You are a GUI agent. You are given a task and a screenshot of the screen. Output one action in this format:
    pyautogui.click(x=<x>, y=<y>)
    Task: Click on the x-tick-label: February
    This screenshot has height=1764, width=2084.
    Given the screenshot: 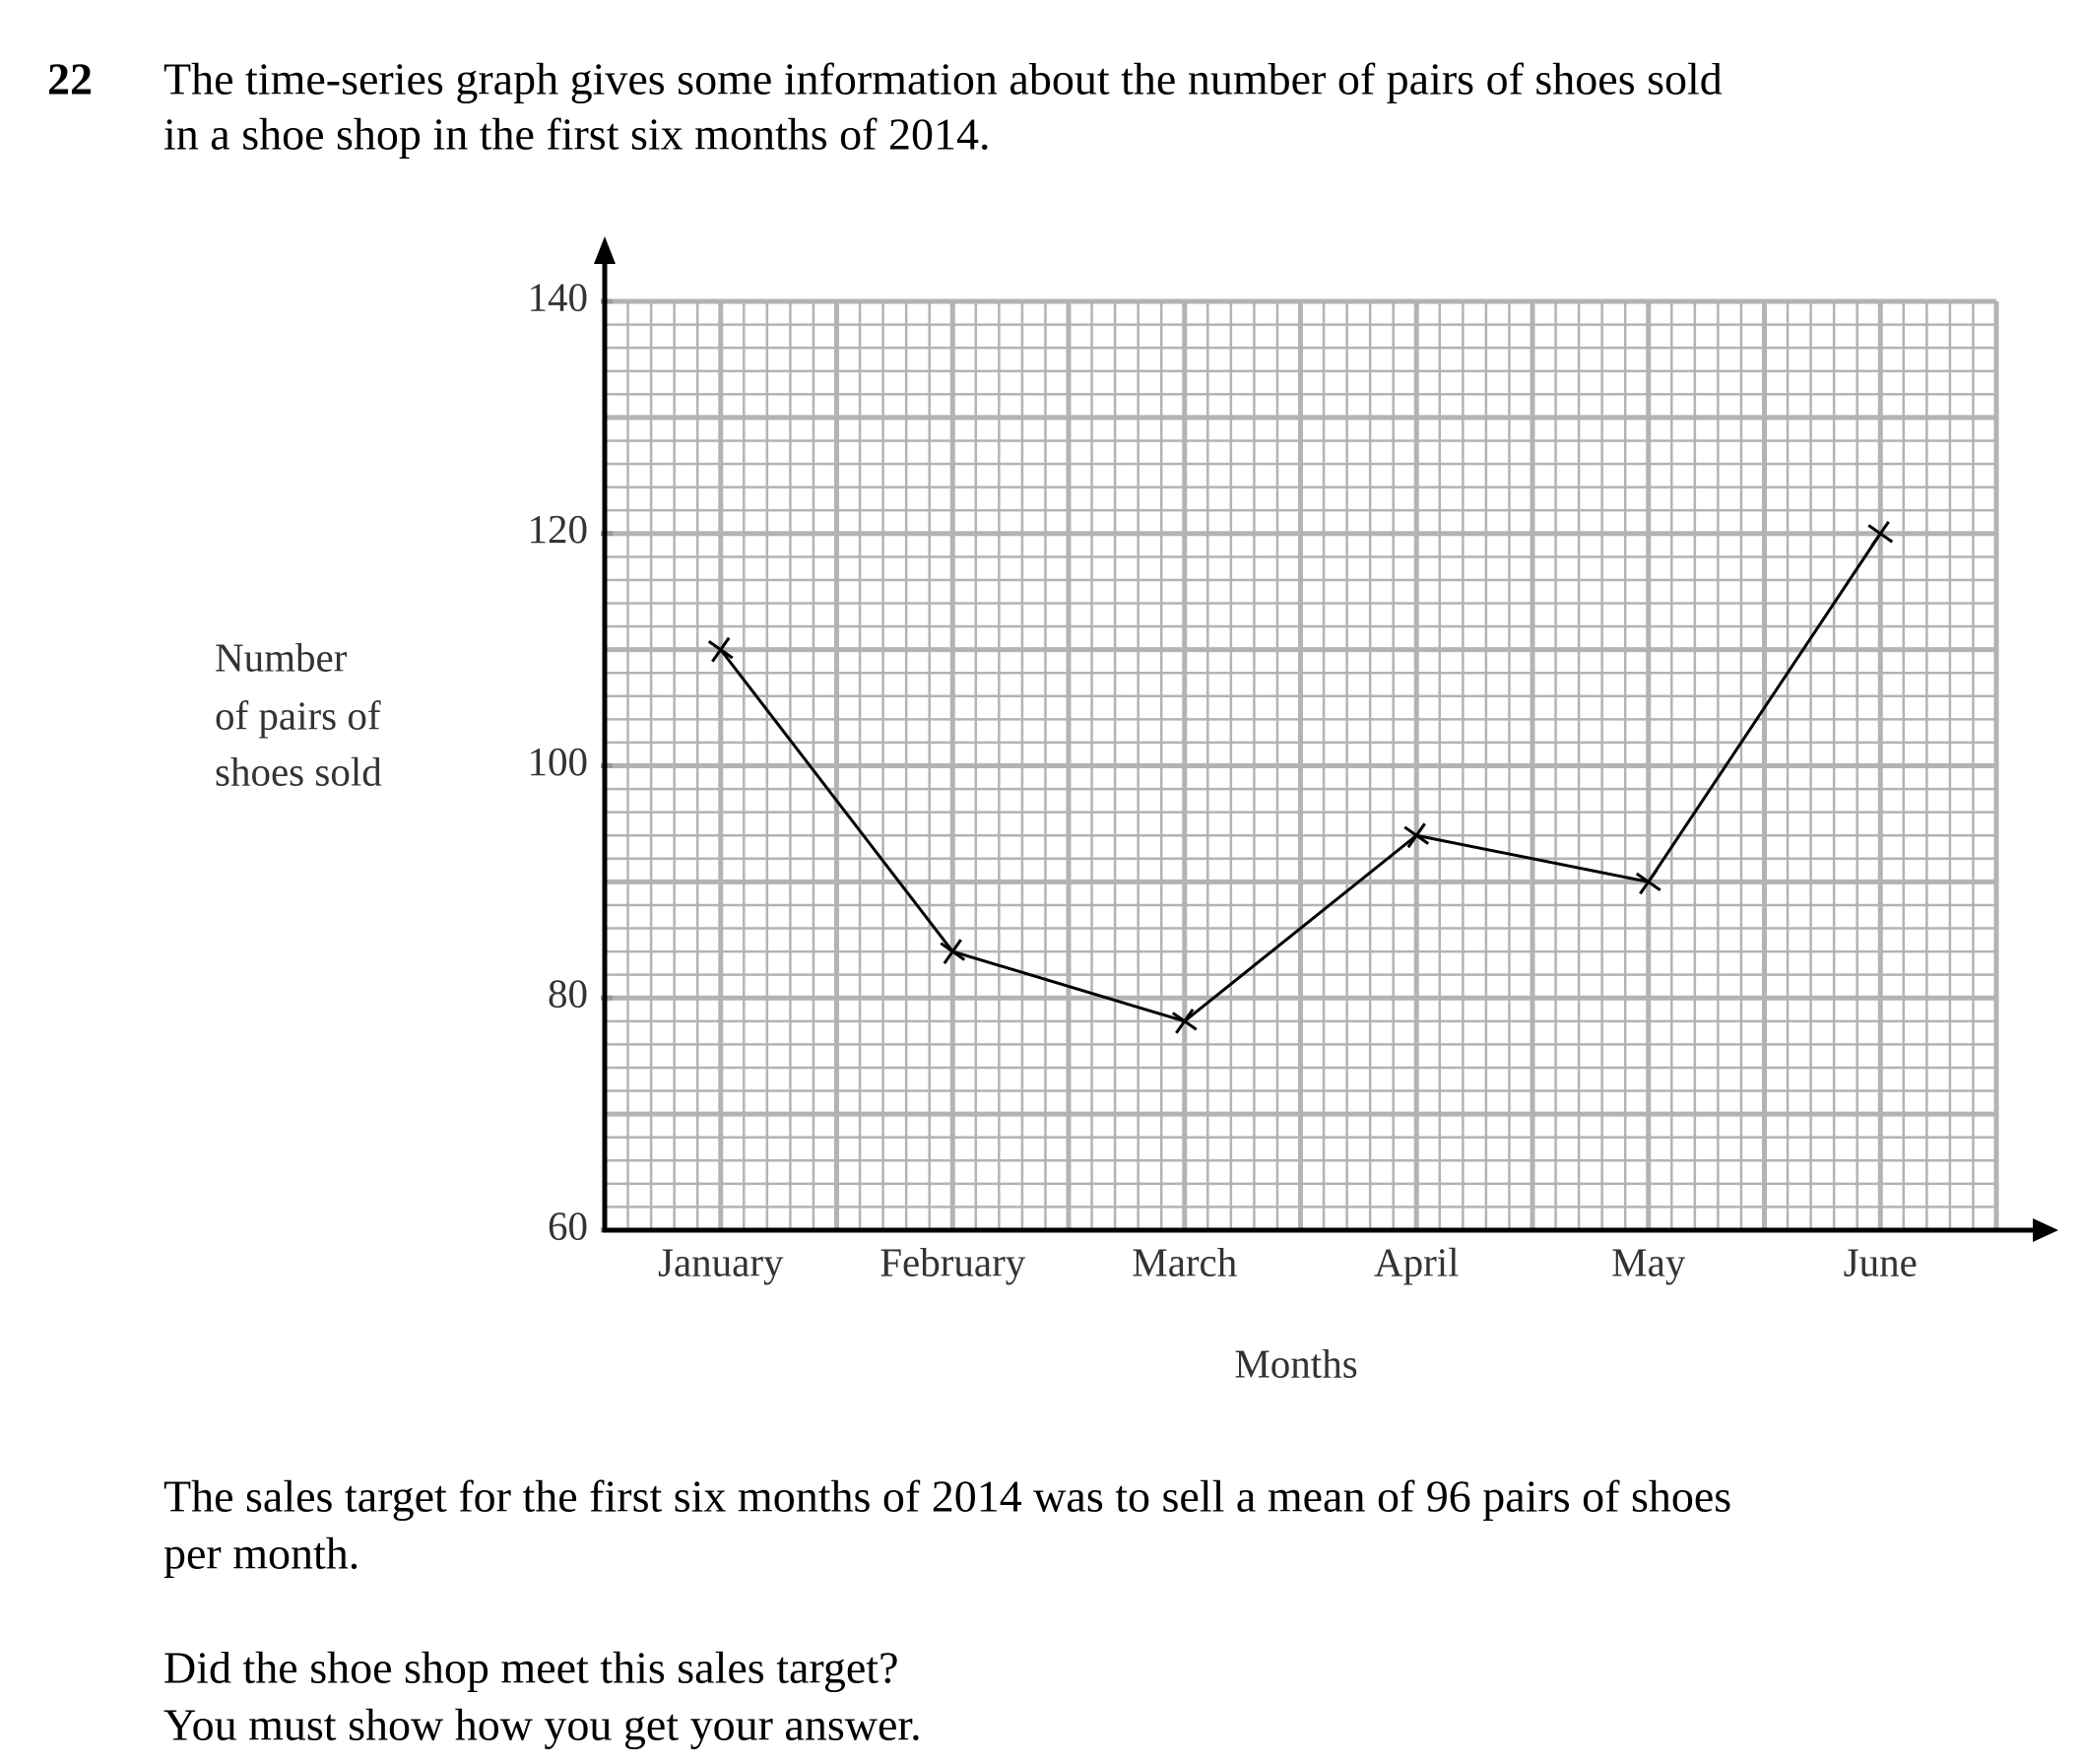 What is the action you would take?
    pyautogui.click(x=952, y=1262)
    